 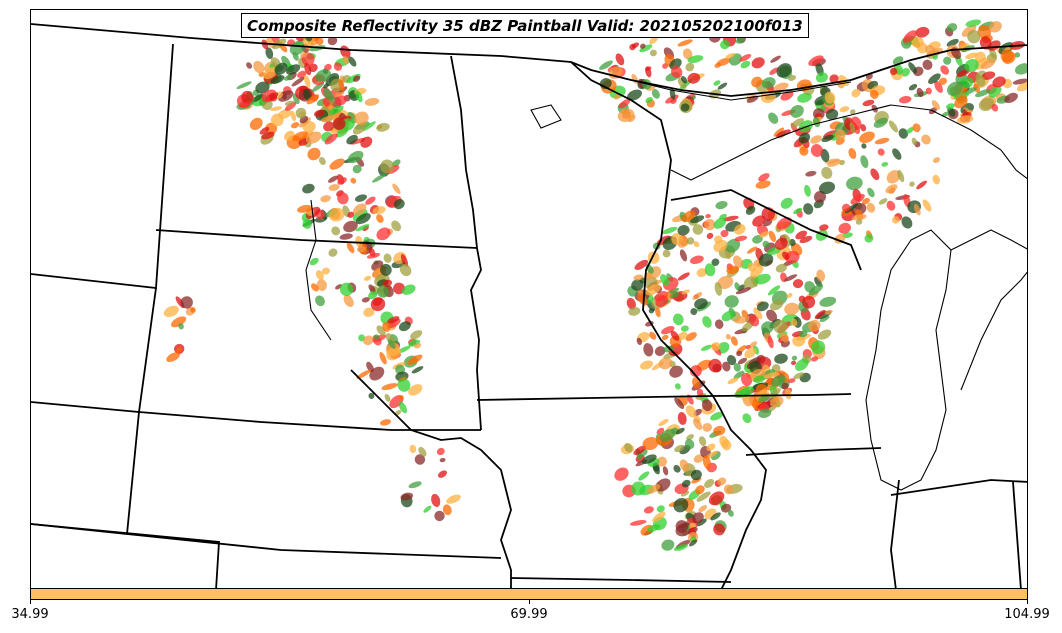 I want to click on ne-ks-border, so click(x=314, y=546).